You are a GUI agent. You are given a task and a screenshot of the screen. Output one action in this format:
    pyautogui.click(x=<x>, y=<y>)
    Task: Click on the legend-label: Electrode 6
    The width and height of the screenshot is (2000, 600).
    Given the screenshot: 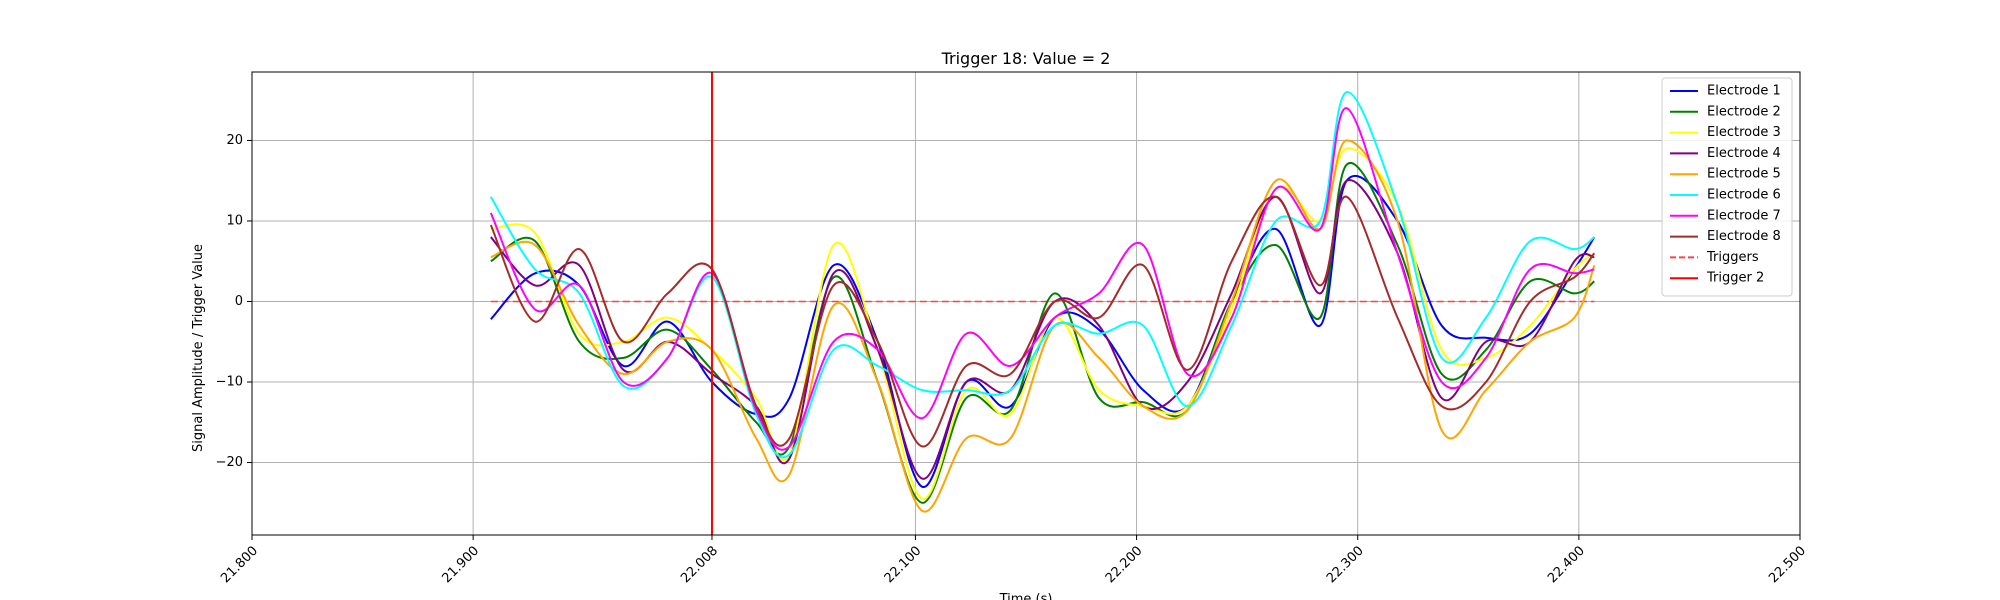 What is the action you would take?
    pyautogui.click(x=1744, y=195)
    